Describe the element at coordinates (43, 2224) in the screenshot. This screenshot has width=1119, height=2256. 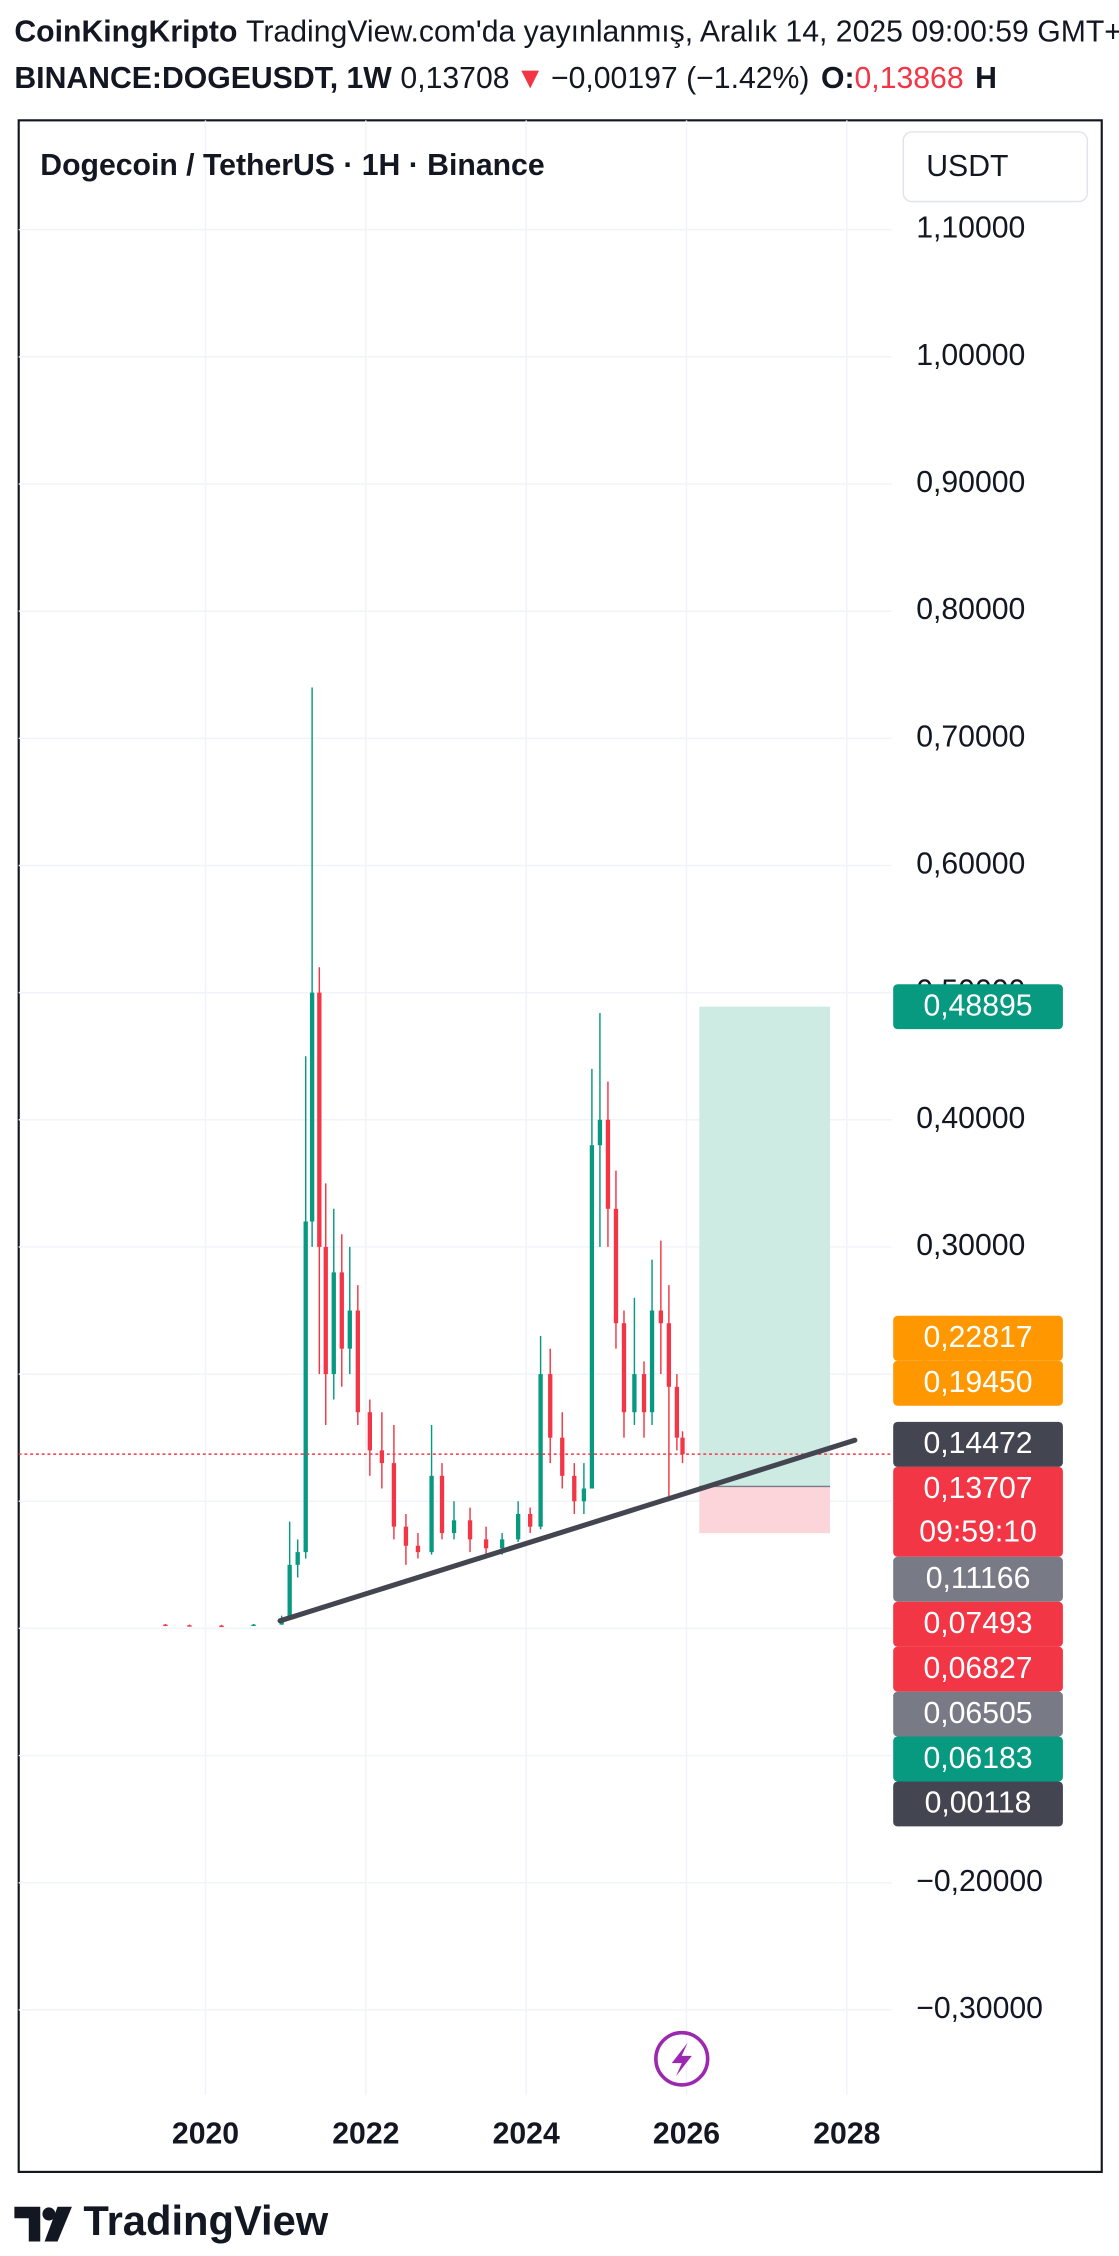
I see `logo-mark` at that location.